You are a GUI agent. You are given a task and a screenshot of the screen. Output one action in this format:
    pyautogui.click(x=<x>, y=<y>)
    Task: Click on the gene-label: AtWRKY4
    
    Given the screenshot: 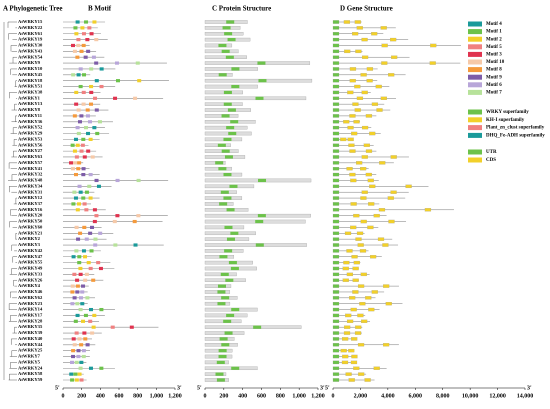 What is the action you would take?
    pyautogui.click(x=29, y=285)
    